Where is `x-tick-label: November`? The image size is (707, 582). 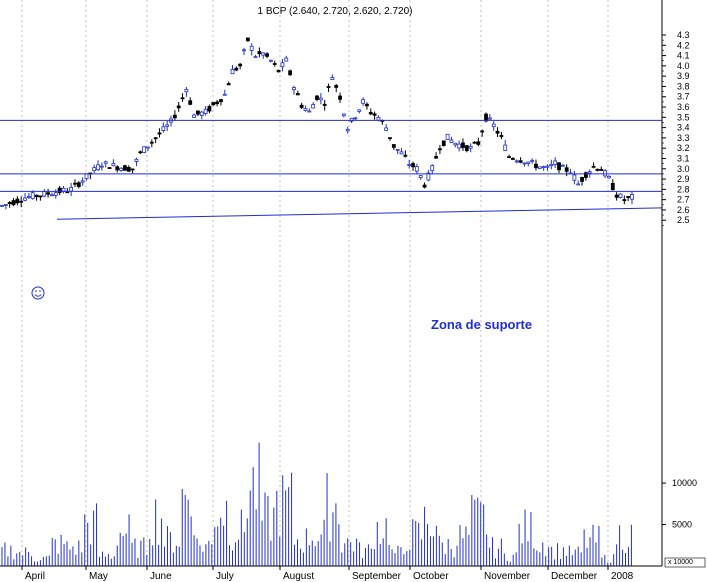 x-tick-label: November is located at coordinates (507, 576).